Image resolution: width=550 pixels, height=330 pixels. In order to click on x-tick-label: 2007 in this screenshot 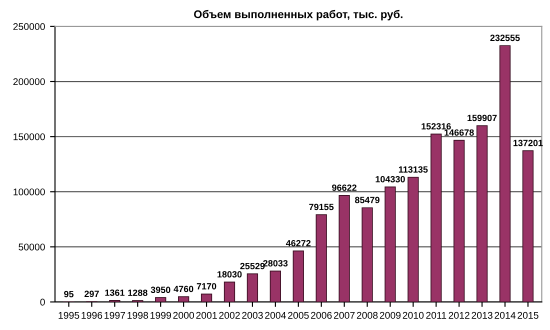, I will do `click(344, 315)`.